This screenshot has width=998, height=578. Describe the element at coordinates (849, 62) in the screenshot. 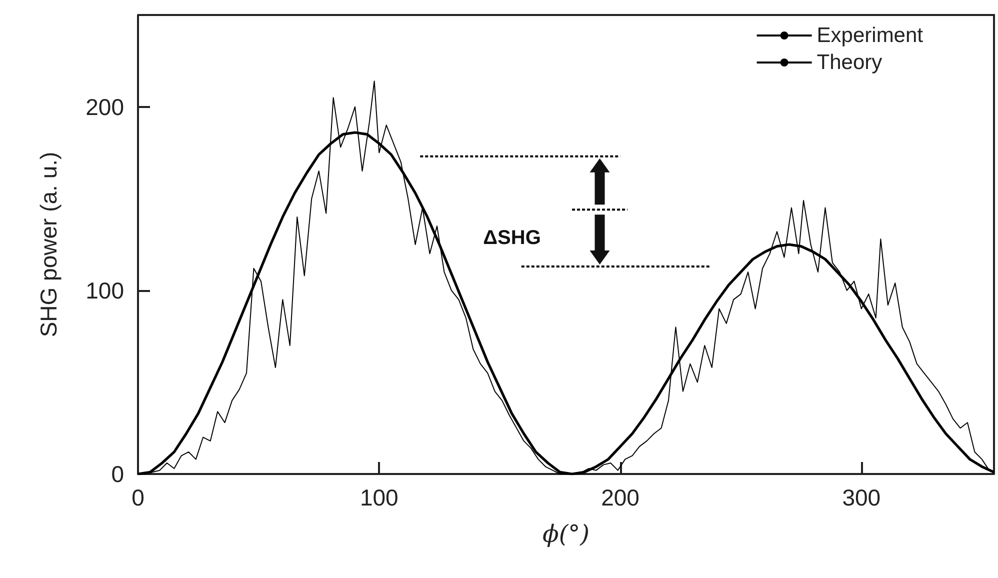

I see `legend-label: Theory` at that location.